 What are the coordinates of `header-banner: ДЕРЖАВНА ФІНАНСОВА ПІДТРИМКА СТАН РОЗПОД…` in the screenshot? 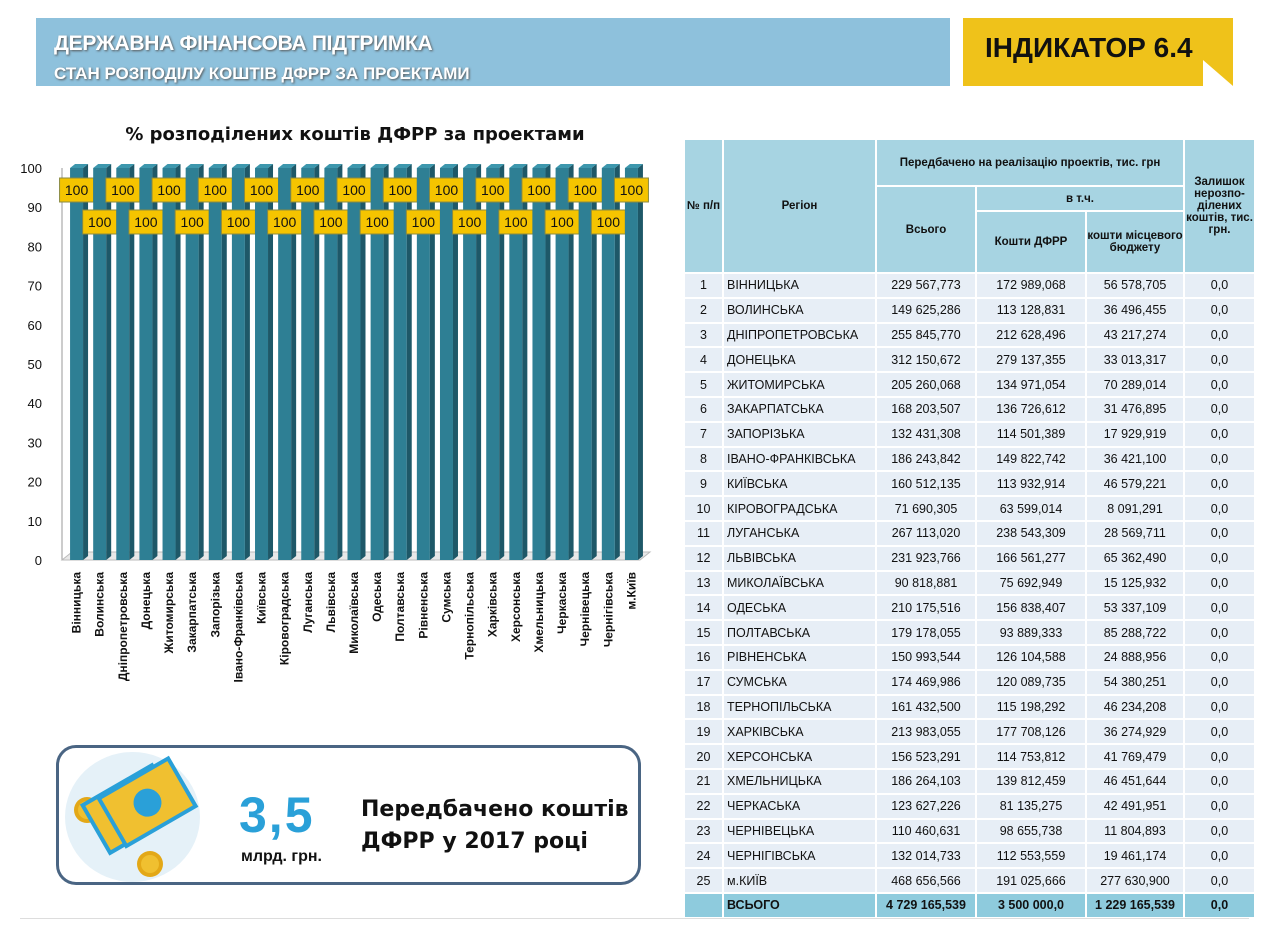 It's located at (493, 52).